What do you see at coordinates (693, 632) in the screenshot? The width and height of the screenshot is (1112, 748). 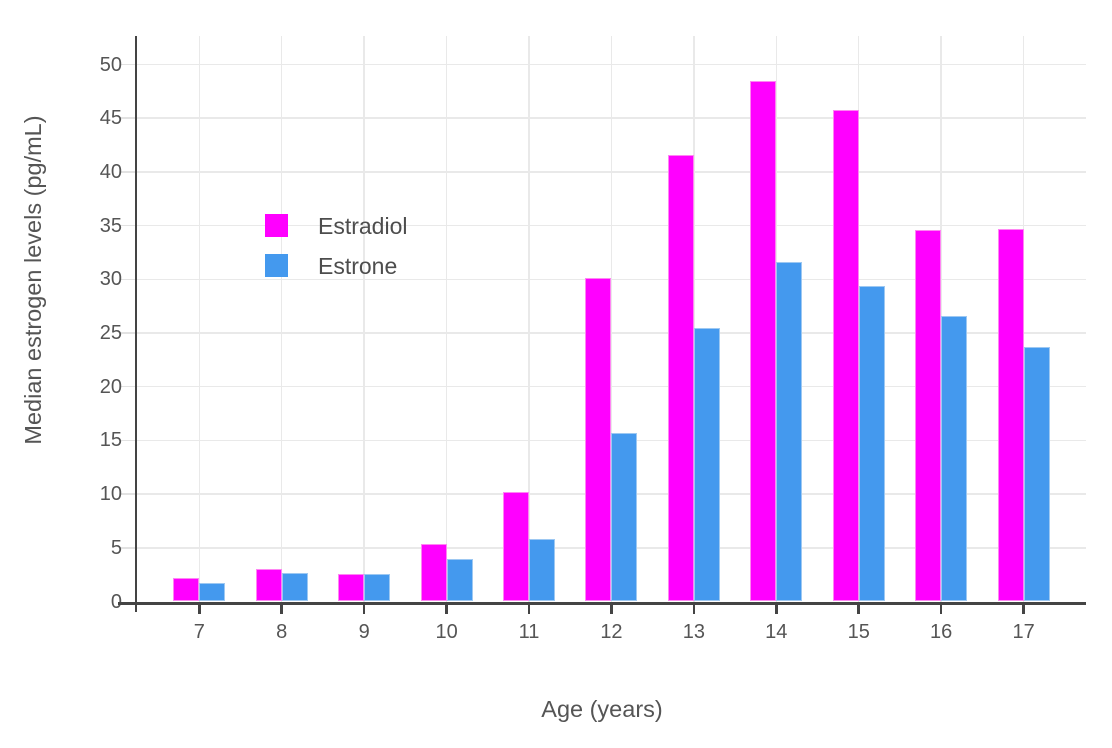 I see `x-tick-label: 13` at bounding box center [693, 632].